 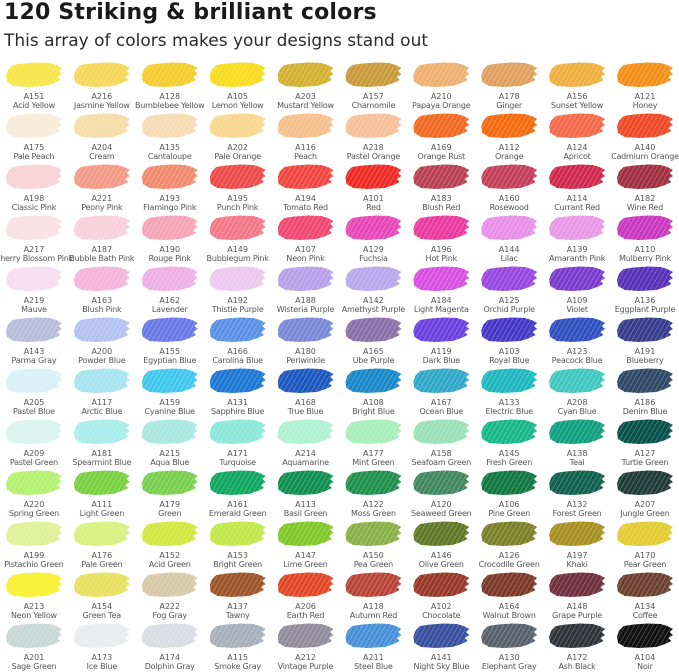 What do you see at coordinates (509, 187) in the screenshot?
I see `color-swatch-item: A160 Rosewood` at bounding box center [509, 187].